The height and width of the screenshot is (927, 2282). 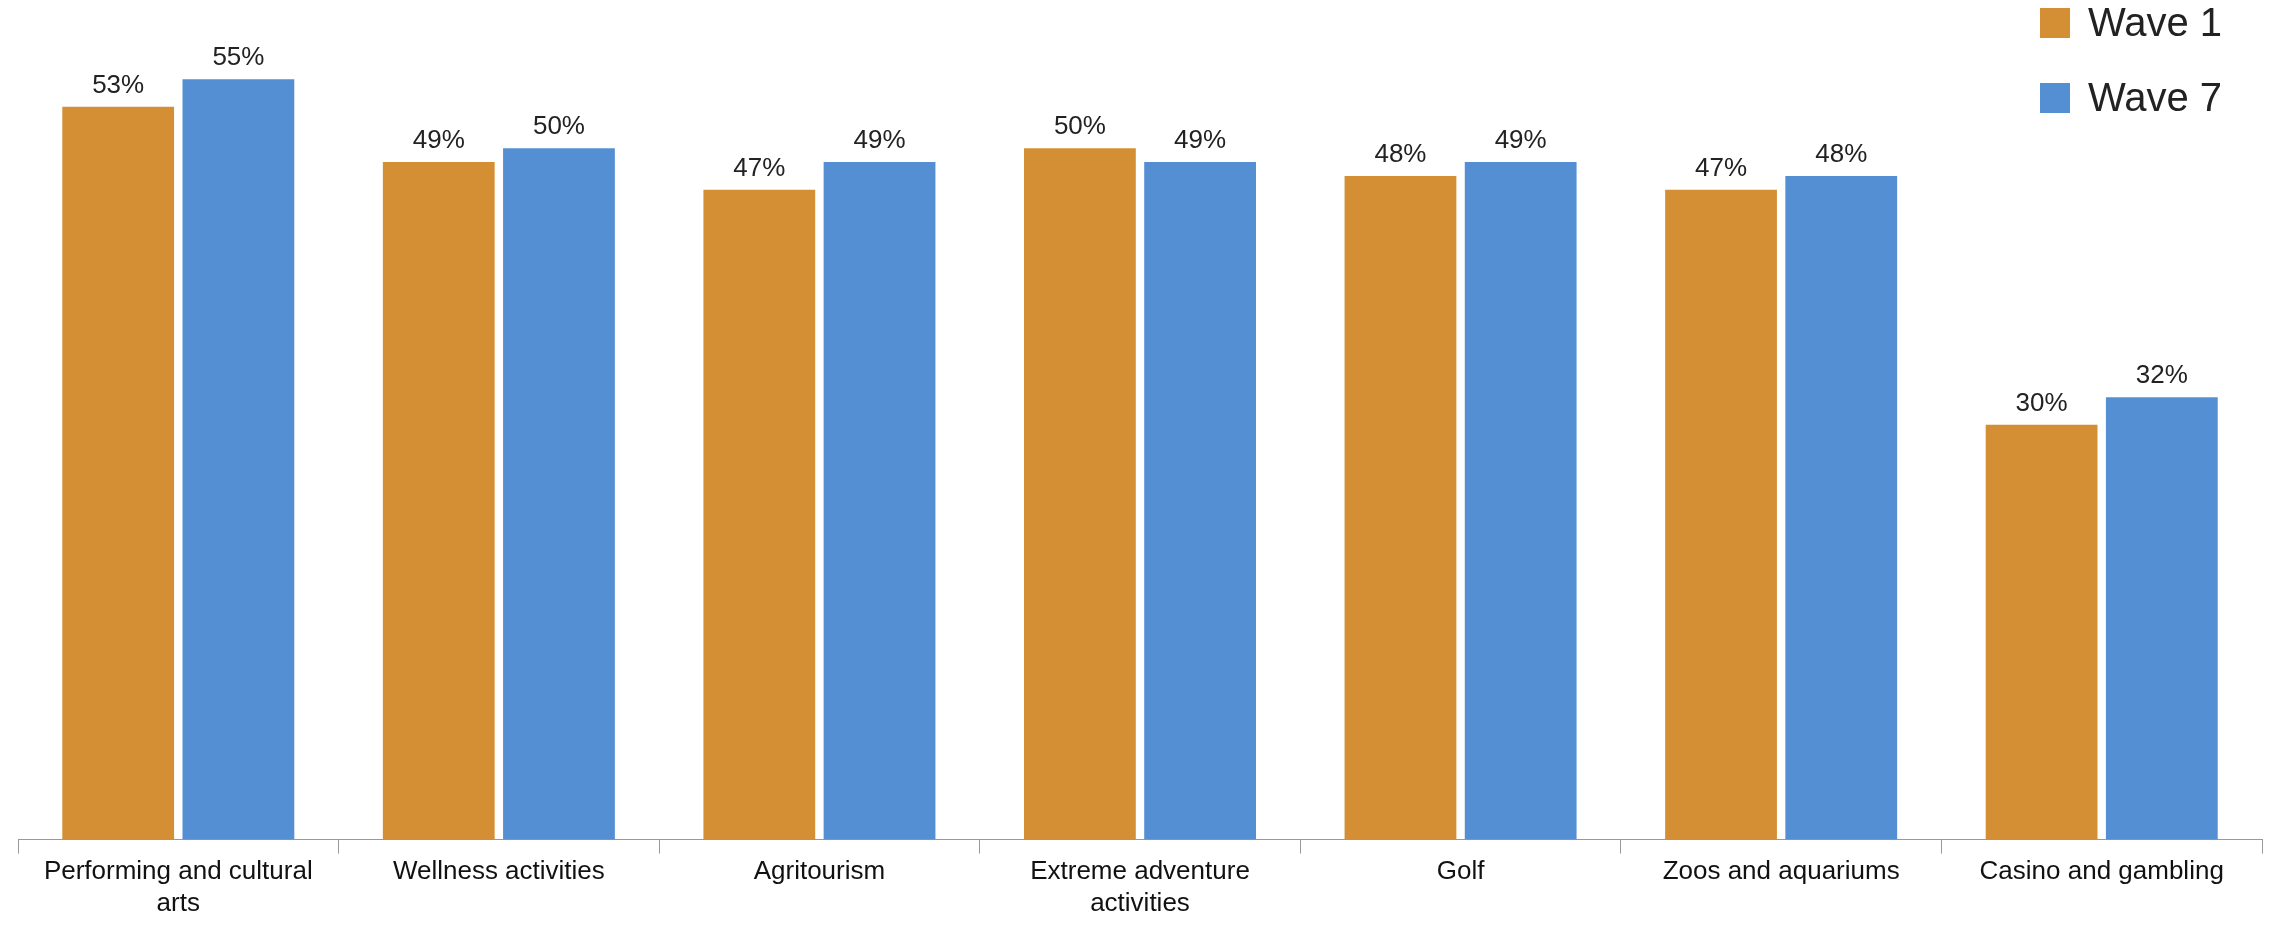 What do you see at coordinates (238, 56) in the screenshot?
I see `data-label: 55%` at bounding box center [238, 56].